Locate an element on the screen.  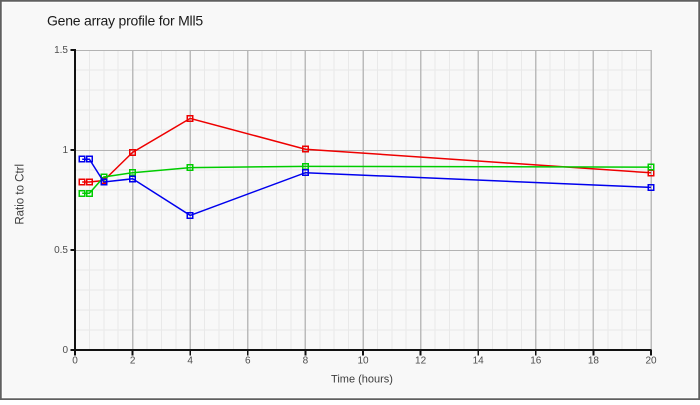
svg-text: 1.5 is located at coordinates (61, 50).